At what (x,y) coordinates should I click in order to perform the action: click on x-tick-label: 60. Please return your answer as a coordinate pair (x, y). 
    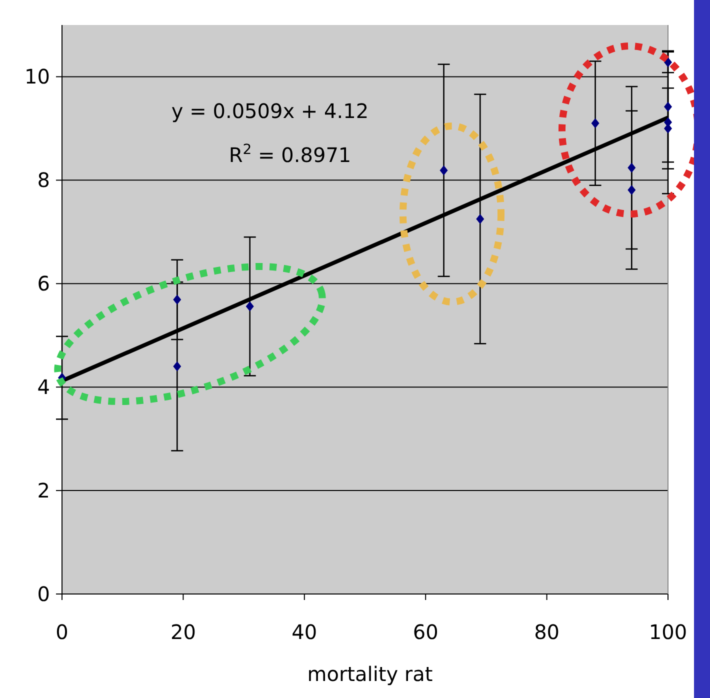
    Looking at the image, I should click on (425, 632).